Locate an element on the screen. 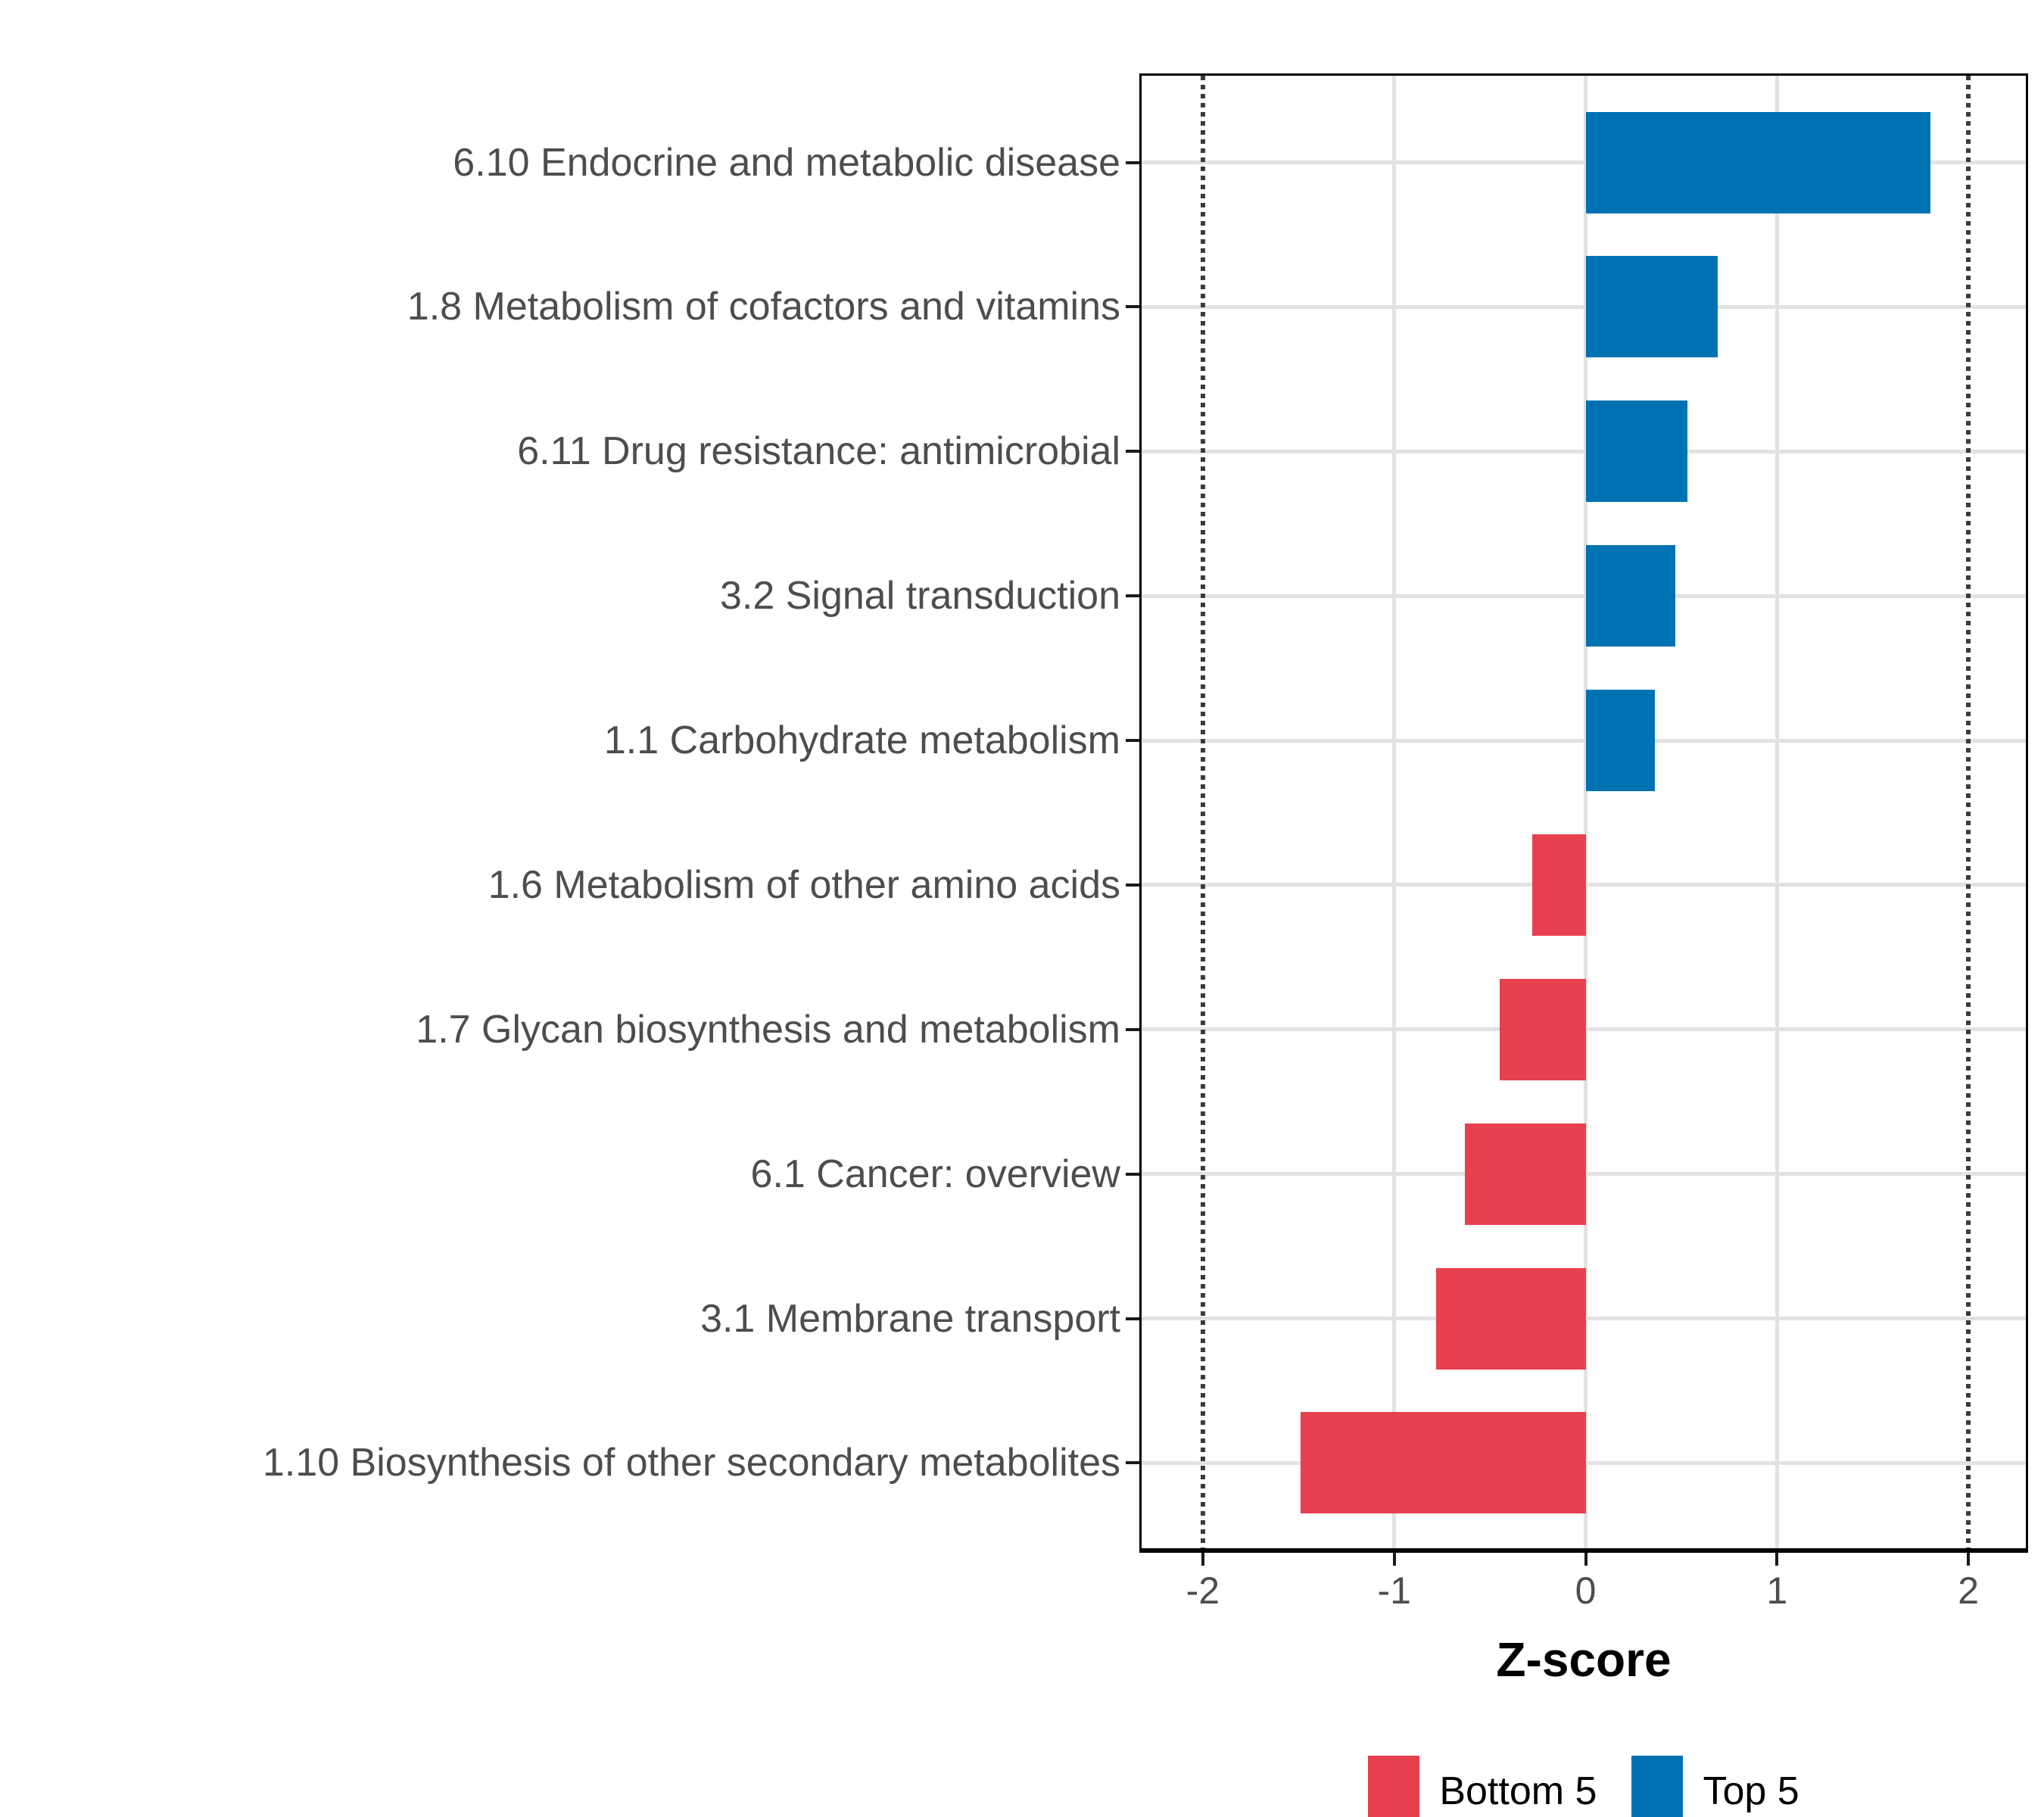  legend-label: Bottom 5 is located at coordinates (1518, 1791).